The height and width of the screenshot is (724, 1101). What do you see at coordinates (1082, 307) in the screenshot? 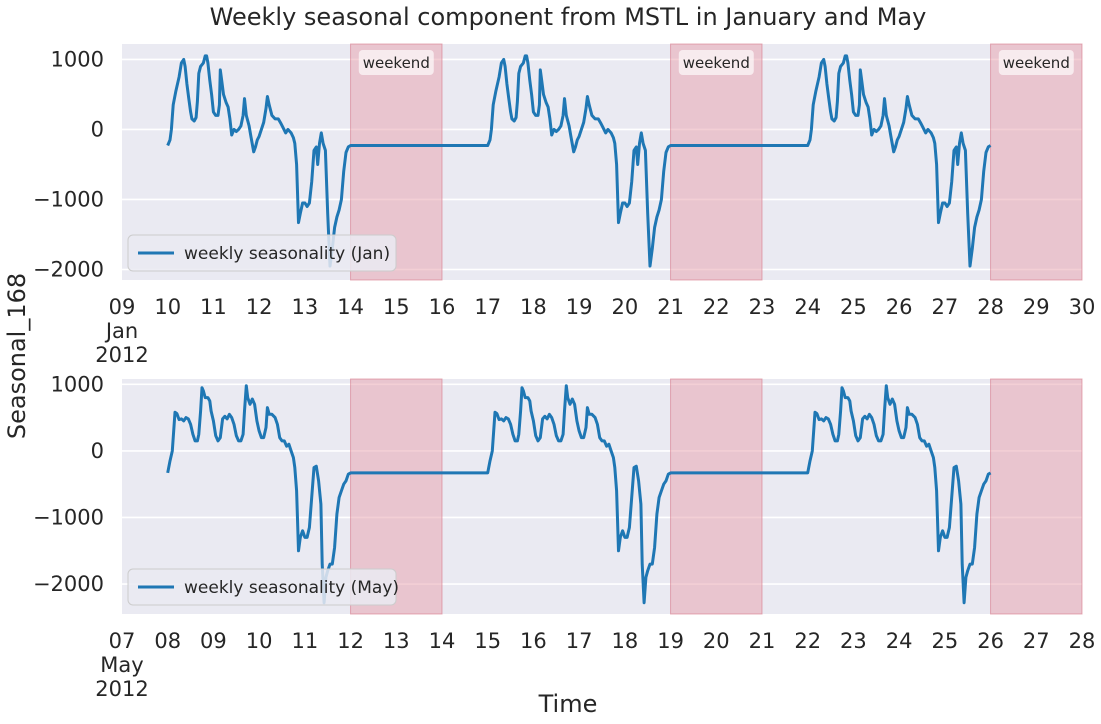
I see `x-tick-label: 30` at bounding box center [1082, 307].